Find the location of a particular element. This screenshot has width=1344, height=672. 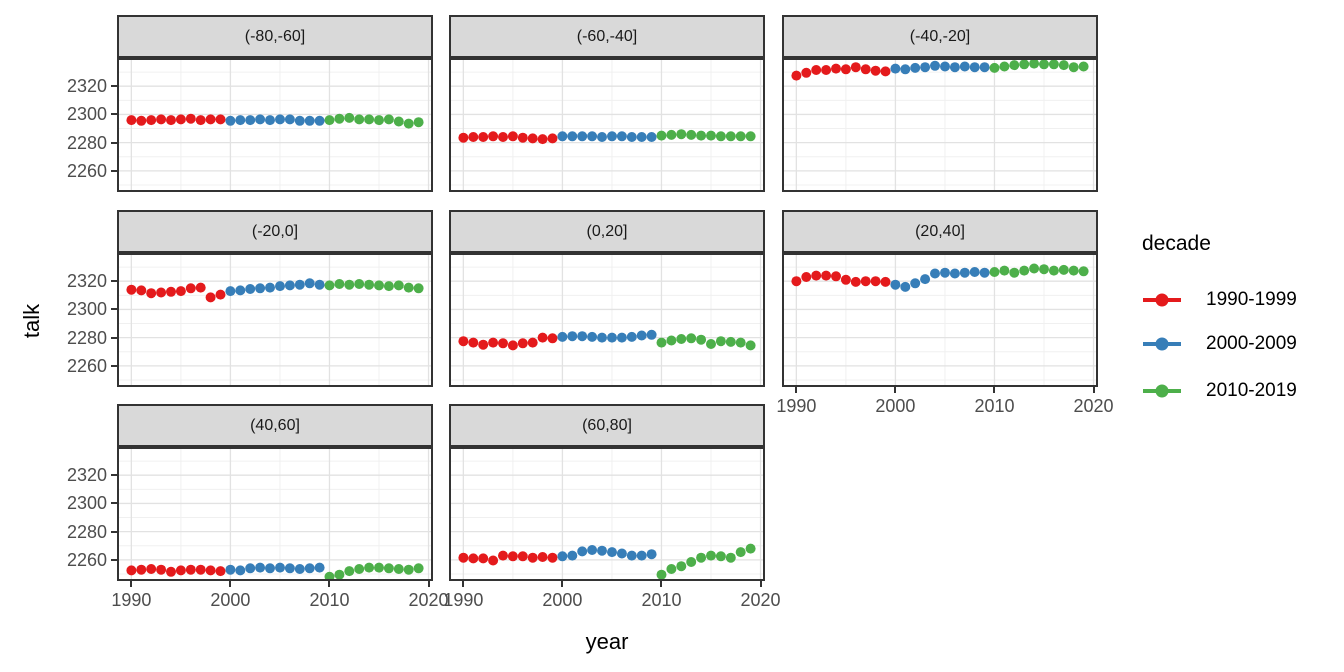

x-axis-tick-label: 2000 is located at coordinates (562, 600).